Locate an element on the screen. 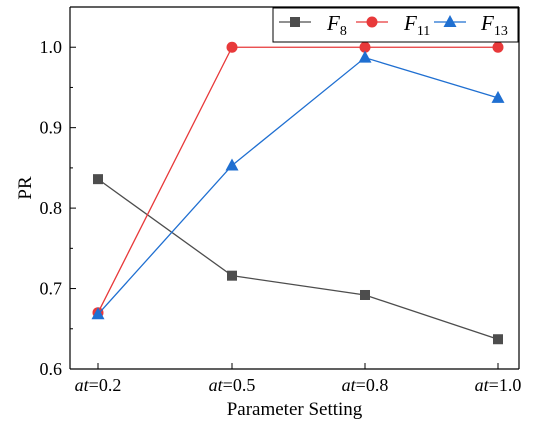  x-tick-label: at=0.8 is located at coordinates (365, 385).